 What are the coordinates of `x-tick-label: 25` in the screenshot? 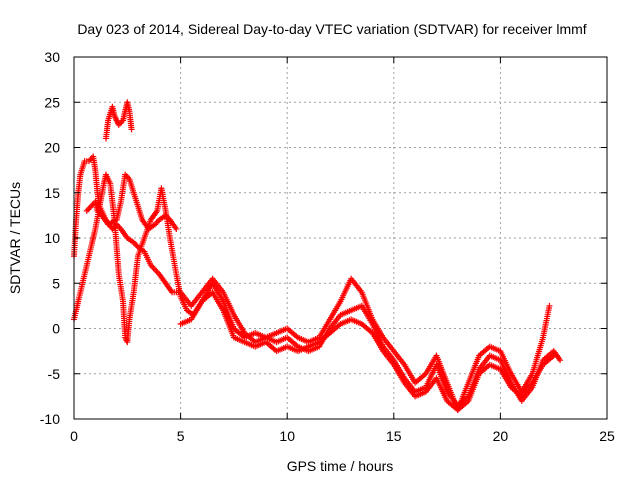 It's located at (607, 436).